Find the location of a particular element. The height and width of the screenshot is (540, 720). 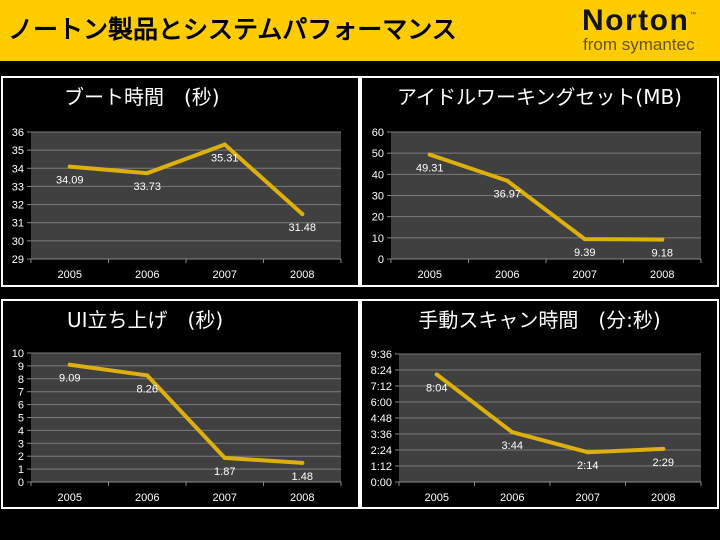

norton-logo: Norton ™ from symantec is located at coordinates (647, 31).